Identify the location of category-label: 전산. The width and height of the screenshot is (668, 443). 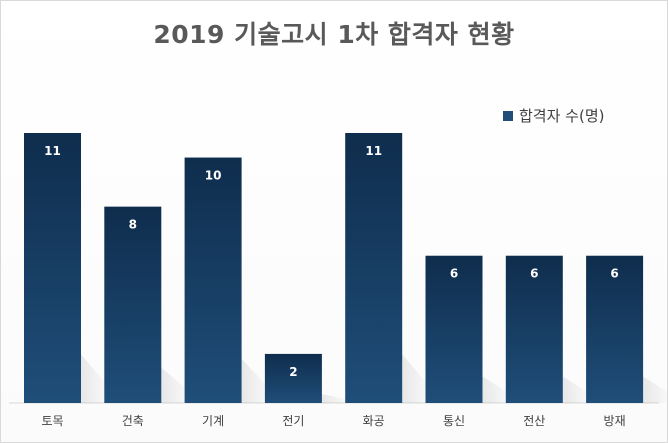
(534, 421).